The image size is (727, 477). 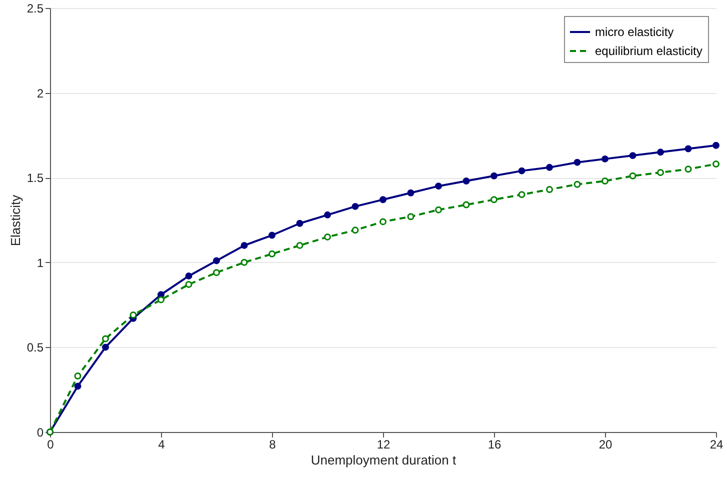 I want to click on y-tick-label: 1, so click(x=40, y=263).